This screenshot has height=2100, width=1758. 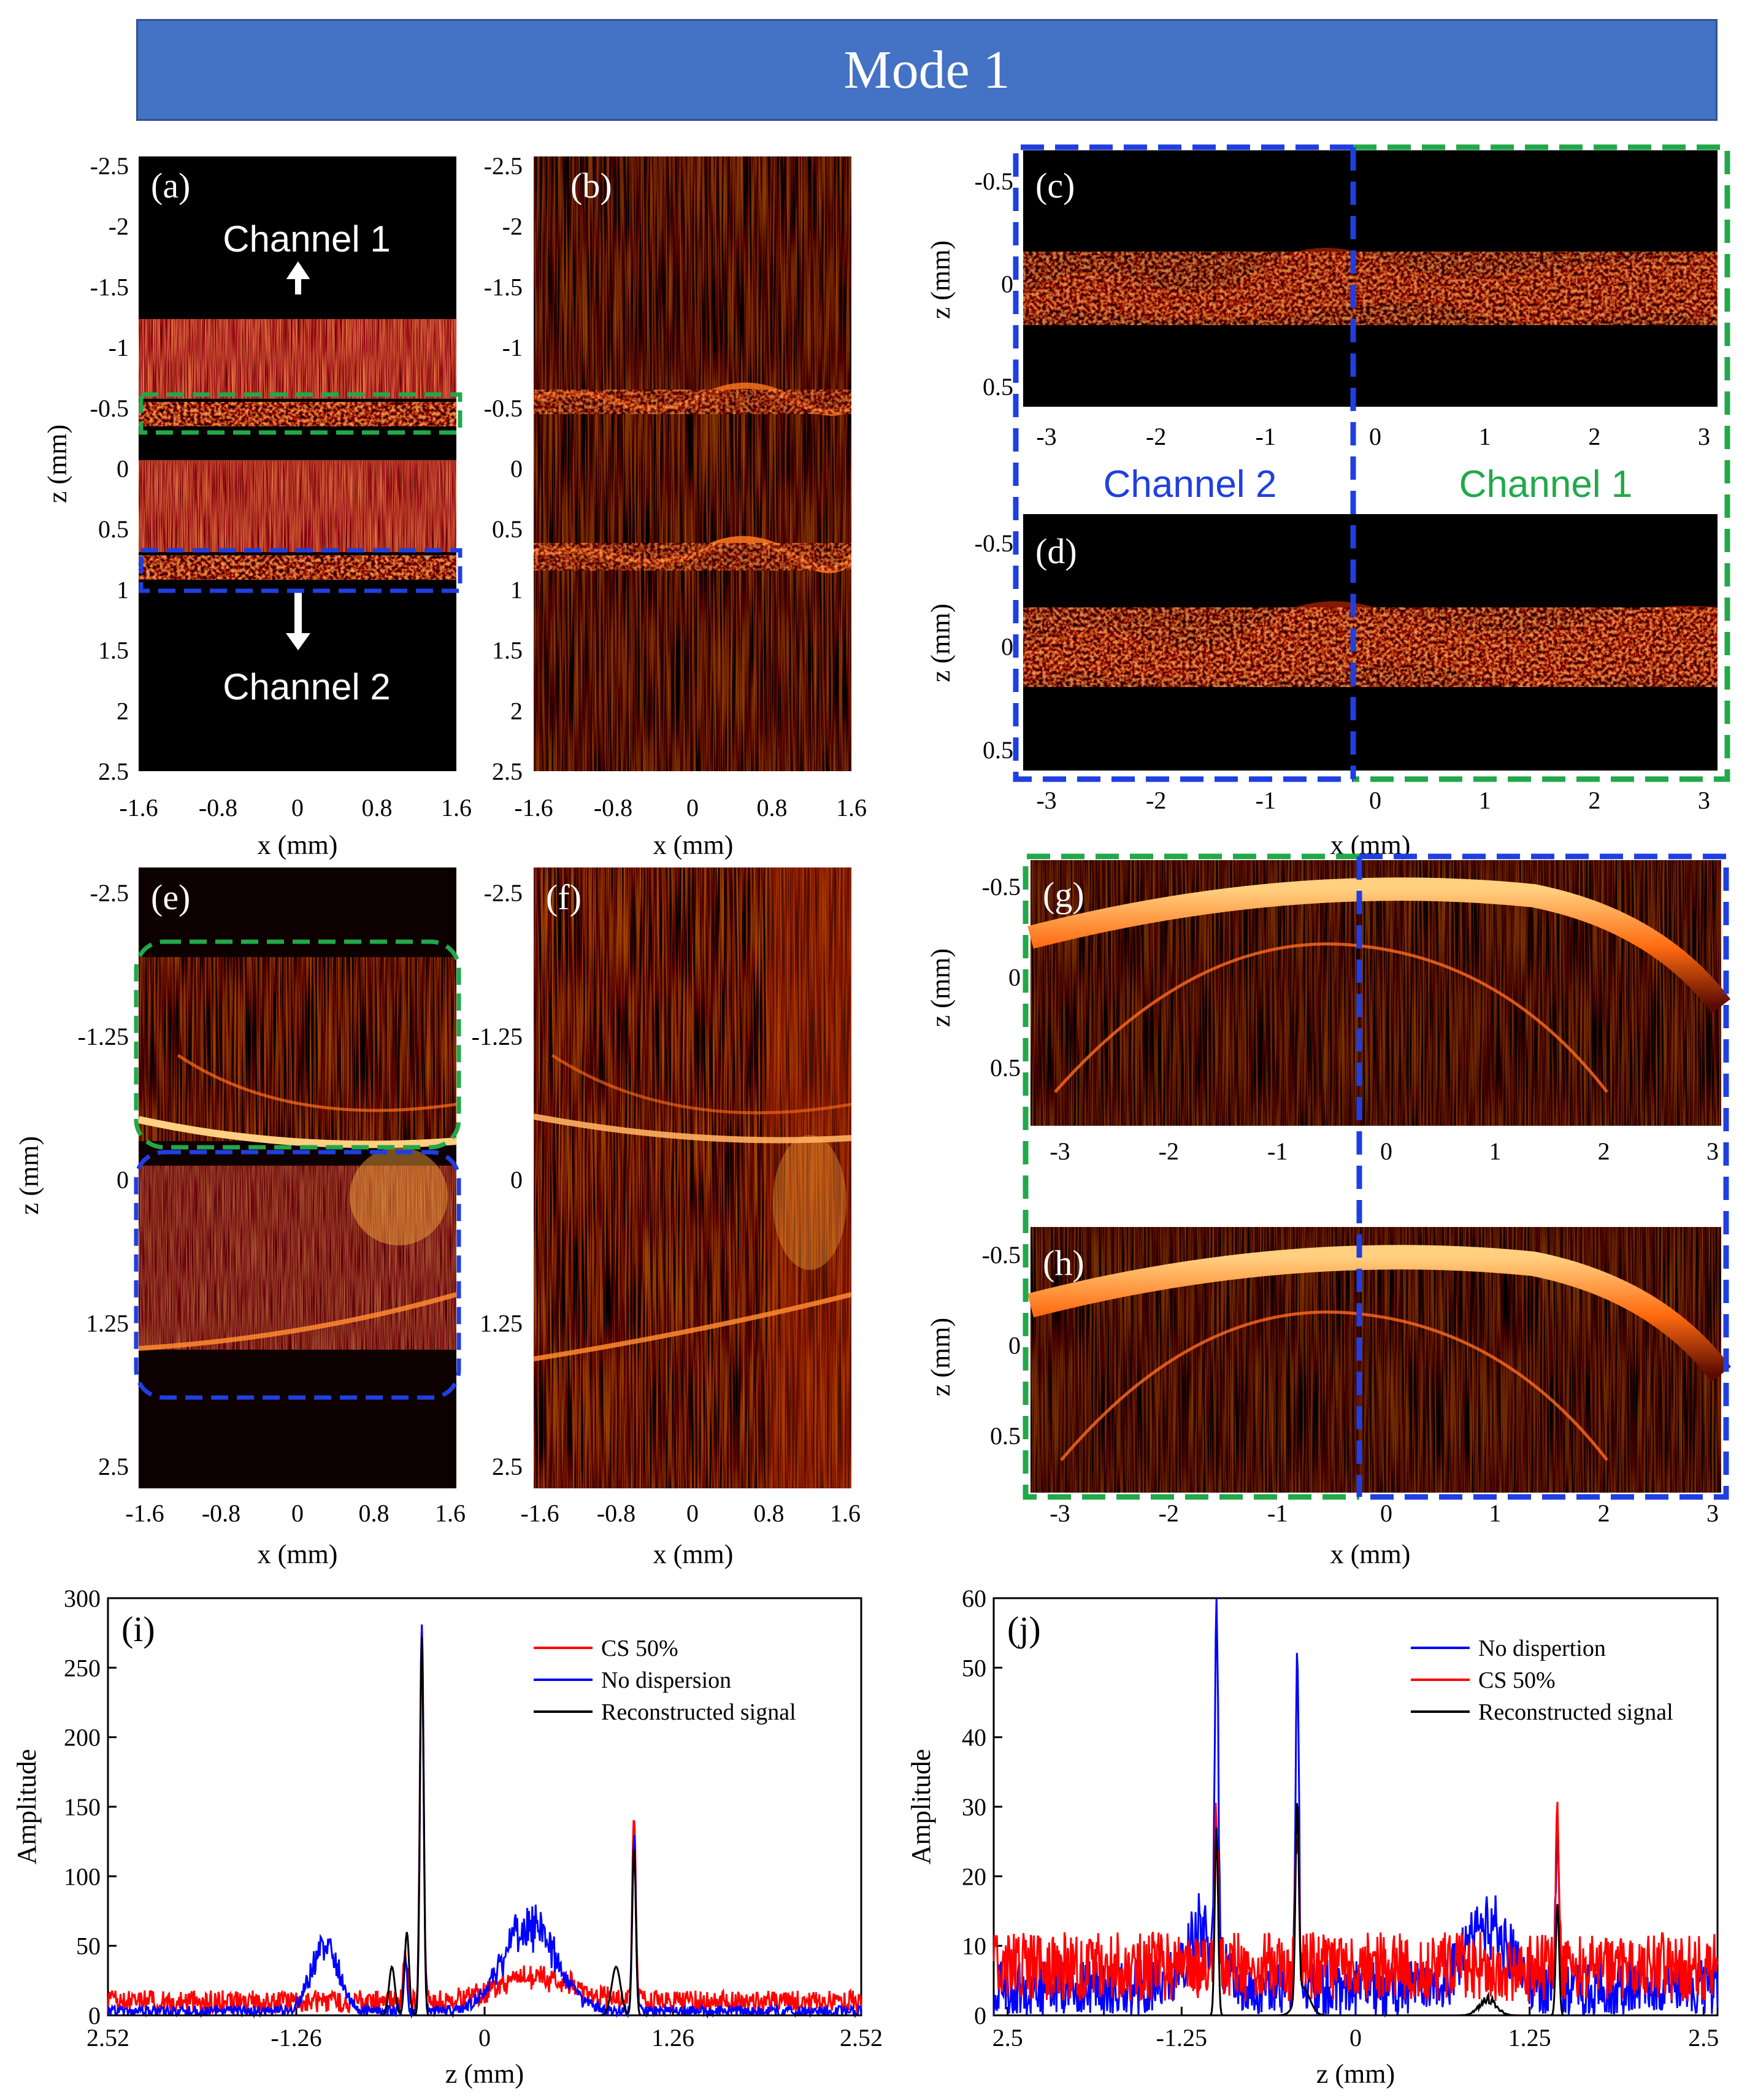 I want to click on panel-e-ytick: -2.5, so click(x=109, y=893).